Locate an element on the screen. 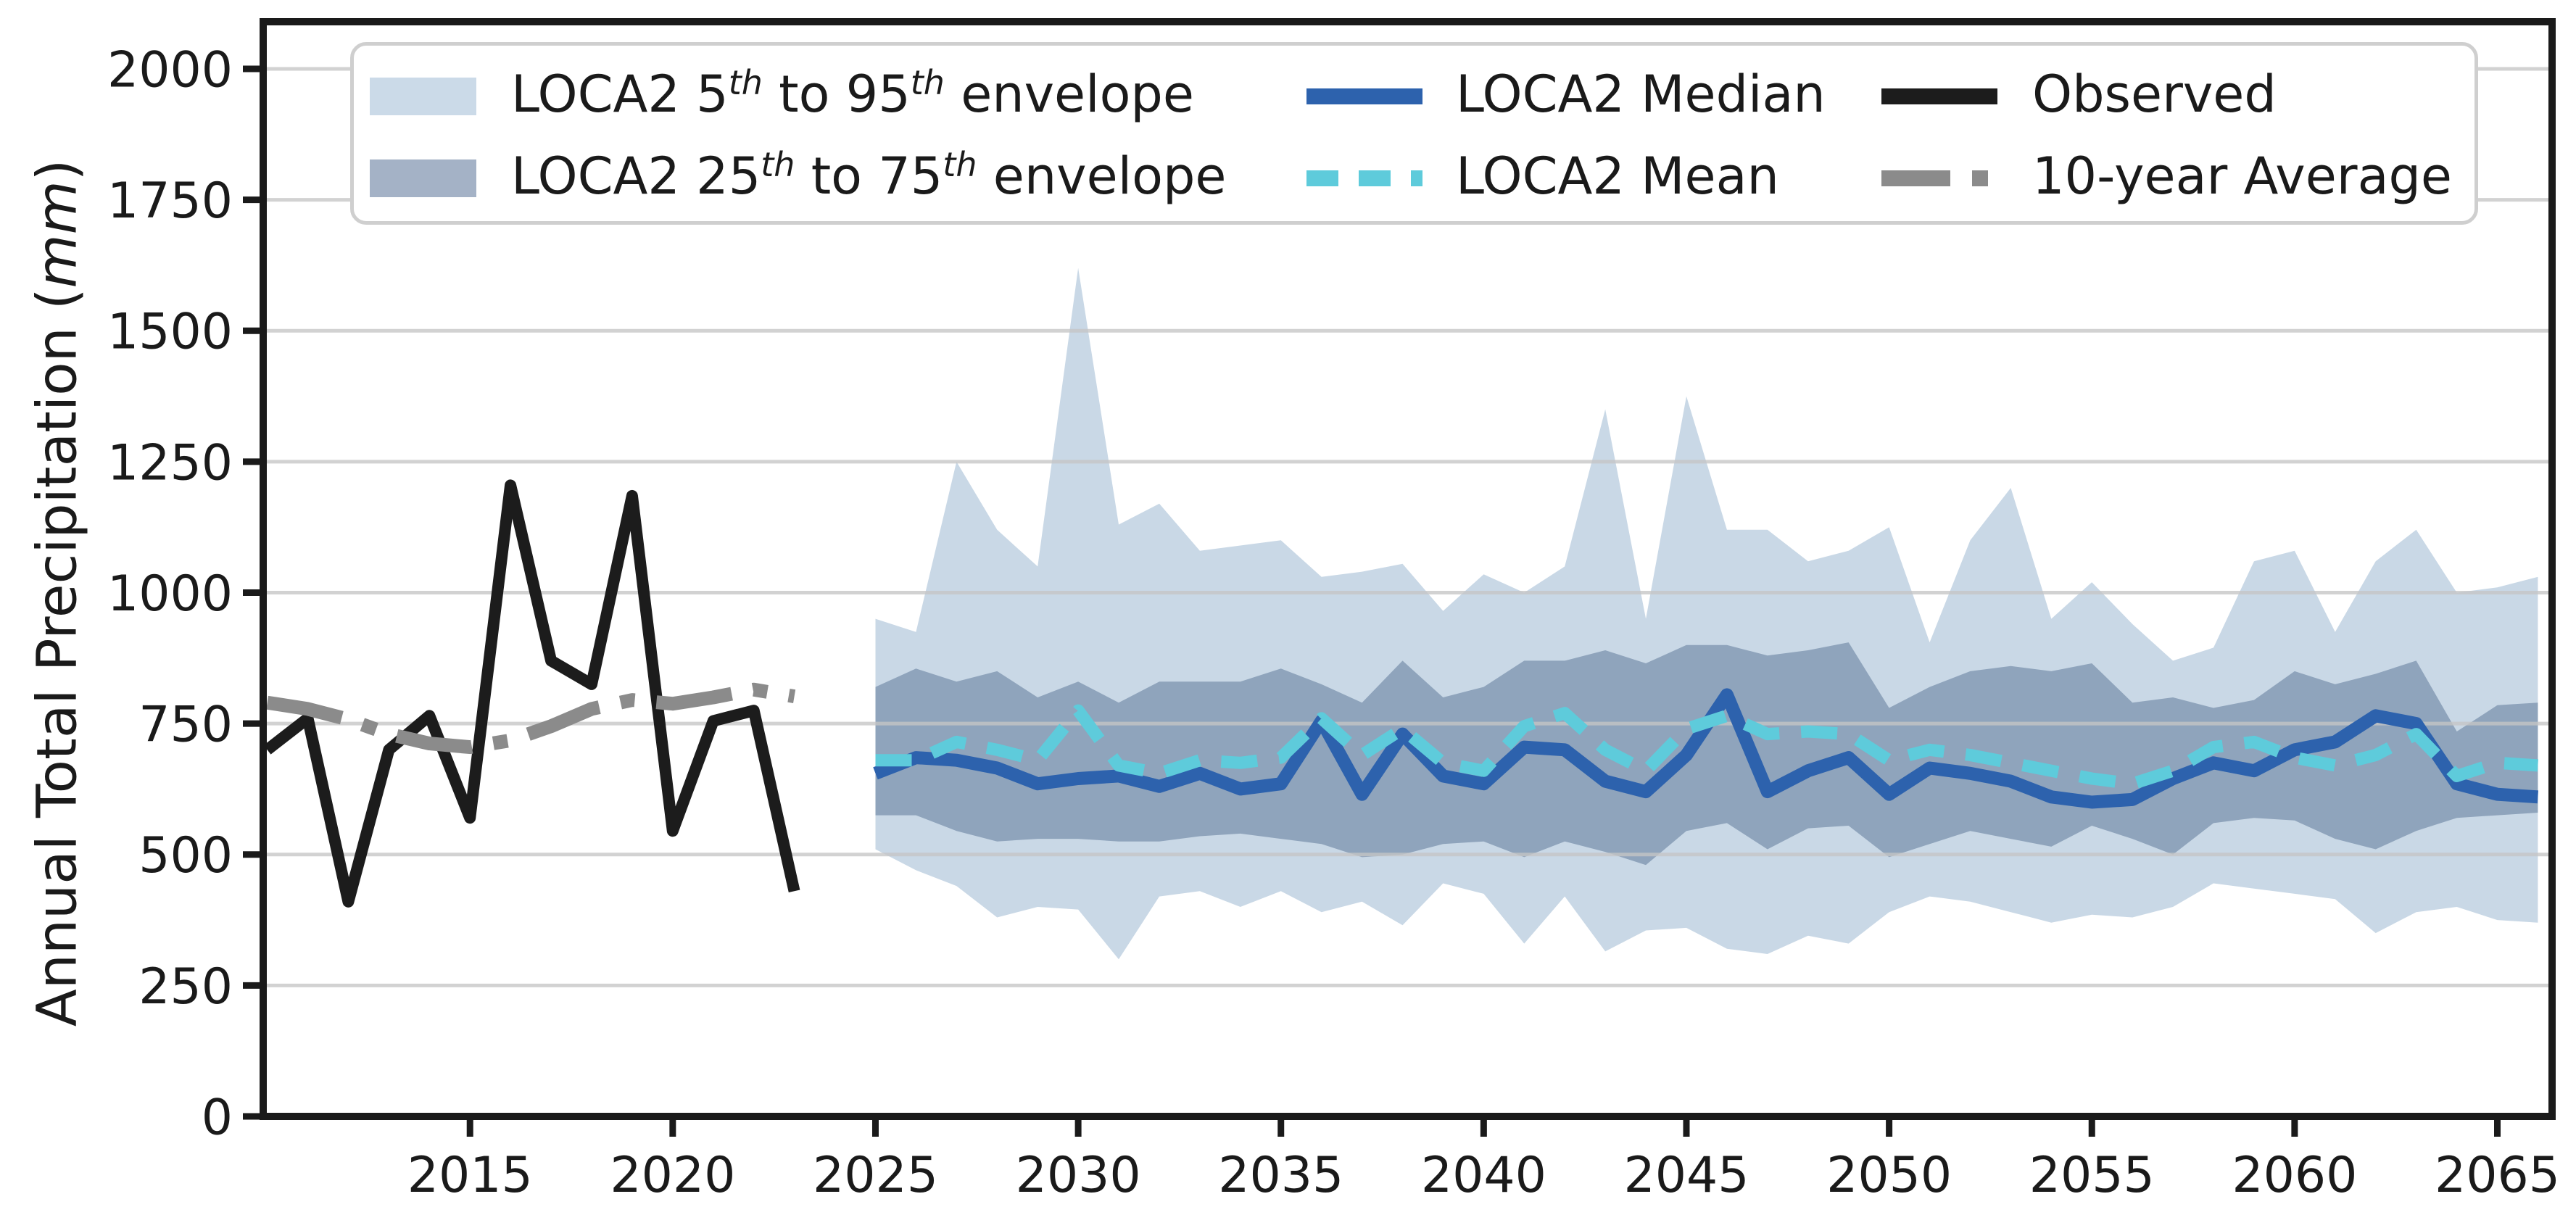  legend-label-loca2-25th-to-75th-envelope: LOCA2 25th to 75th envelope is located at coordinates (869, 175).